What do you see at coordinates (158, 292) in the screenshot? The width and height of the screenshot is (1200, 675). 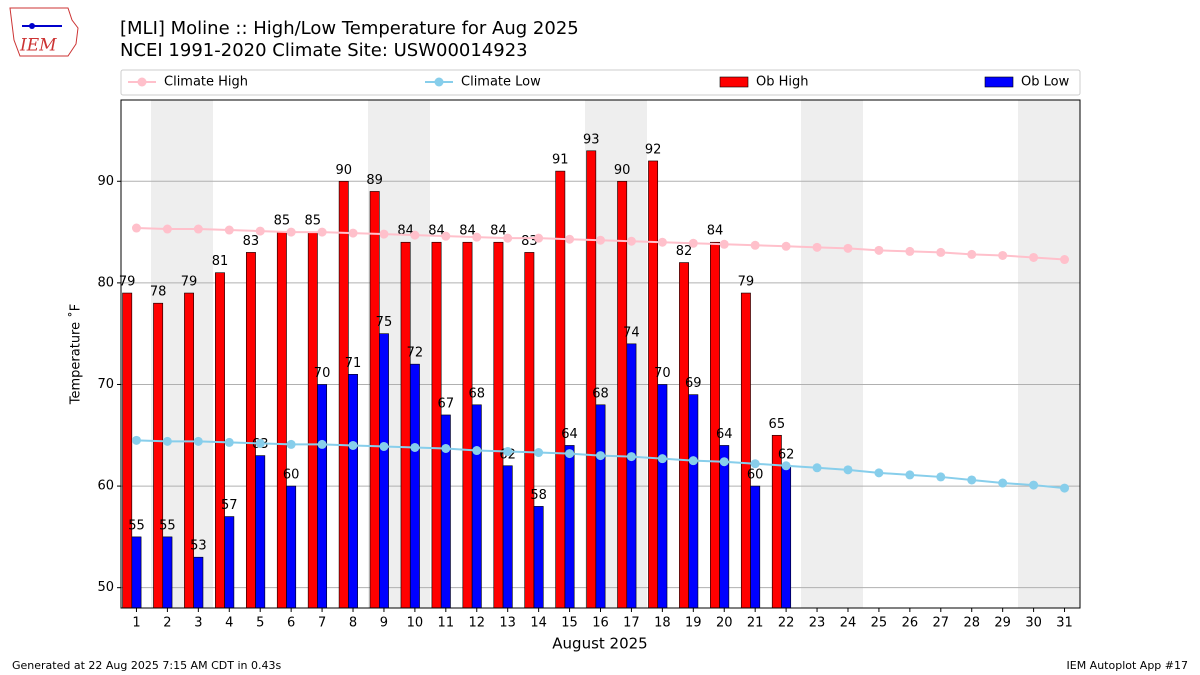 I see `data-label: 78` at bounding box center [158, 292].